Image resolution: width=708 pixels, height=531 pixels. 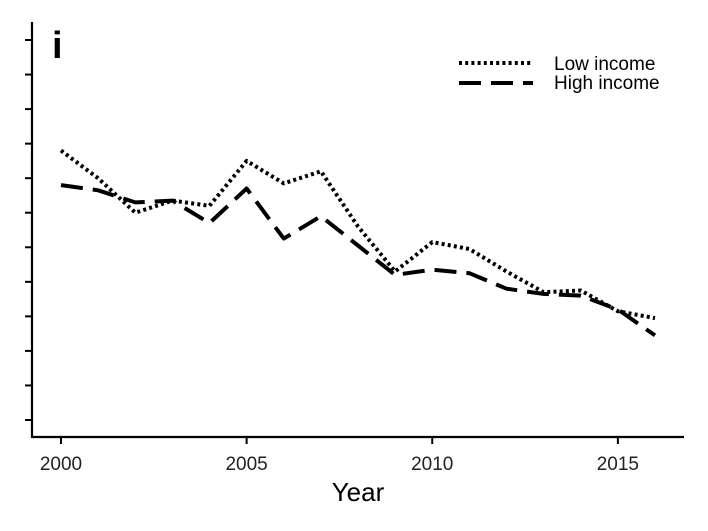 I want to click on x-tick-label: 2010, so click(x=432, y=464).